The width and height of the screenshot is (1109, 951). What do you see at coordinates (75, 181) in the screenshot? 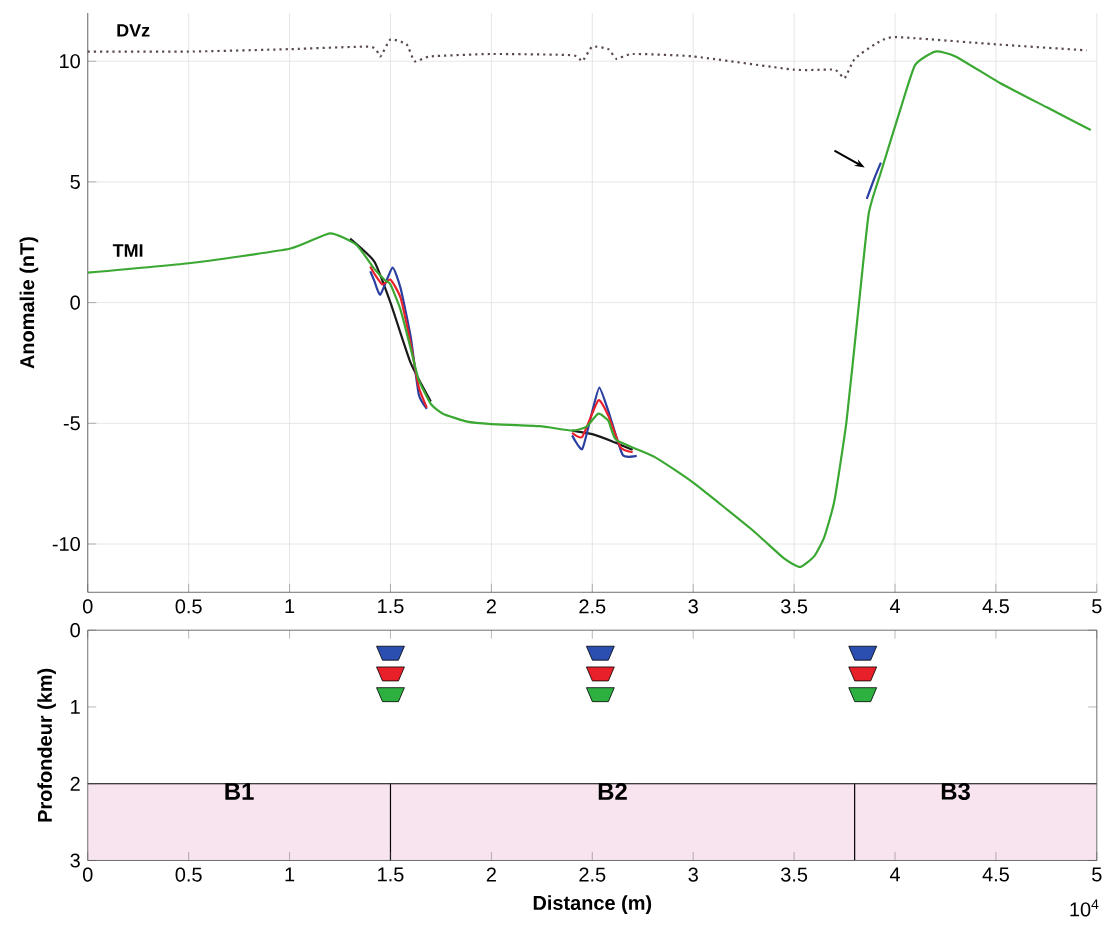
I see `y-tick-label: 5` at bounding box center [75, 181].